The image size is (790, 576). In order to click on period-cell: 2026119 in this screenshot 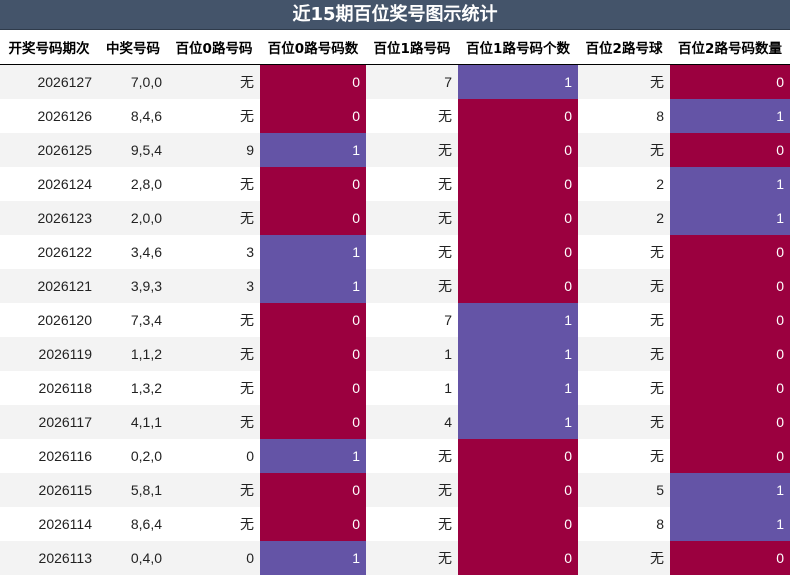, I will do `click(49, 353)`.